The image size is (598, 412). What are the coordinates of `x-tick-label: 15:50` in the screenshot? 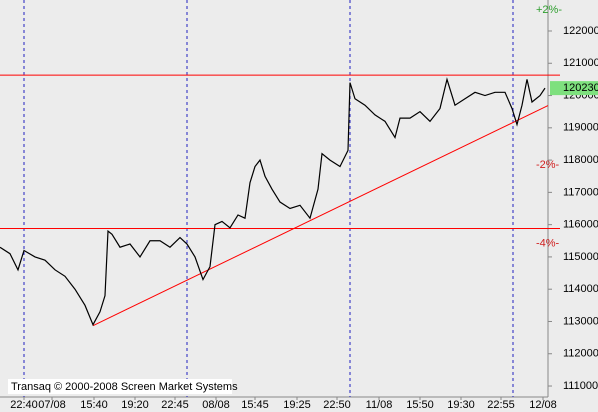 It's located at (420, 405).